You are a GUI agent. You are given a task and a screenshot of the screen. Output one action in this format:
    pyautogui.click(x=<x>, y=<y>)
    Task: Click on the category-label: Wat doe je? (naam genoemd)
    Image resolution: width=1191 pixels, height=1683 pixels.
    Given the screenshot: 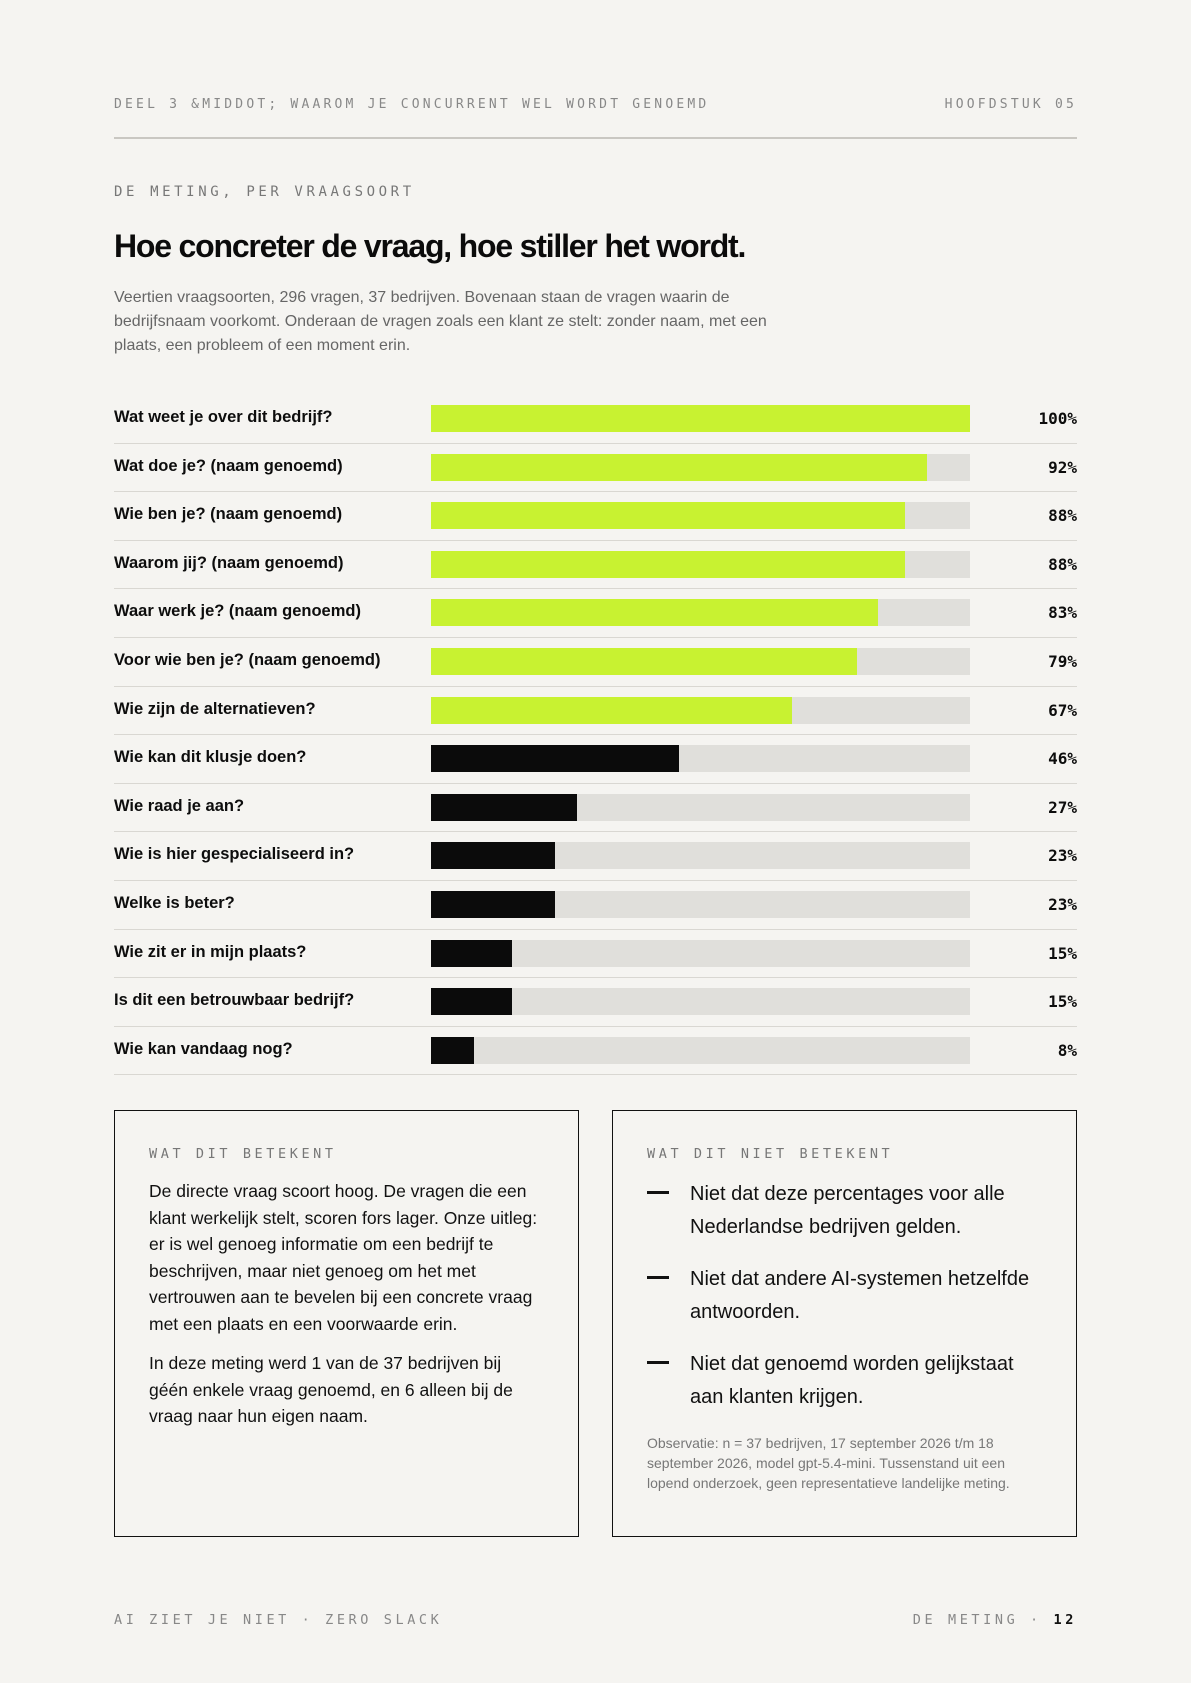 What is the action you would take?
    pyautogui.click(x=228, y=465)
    